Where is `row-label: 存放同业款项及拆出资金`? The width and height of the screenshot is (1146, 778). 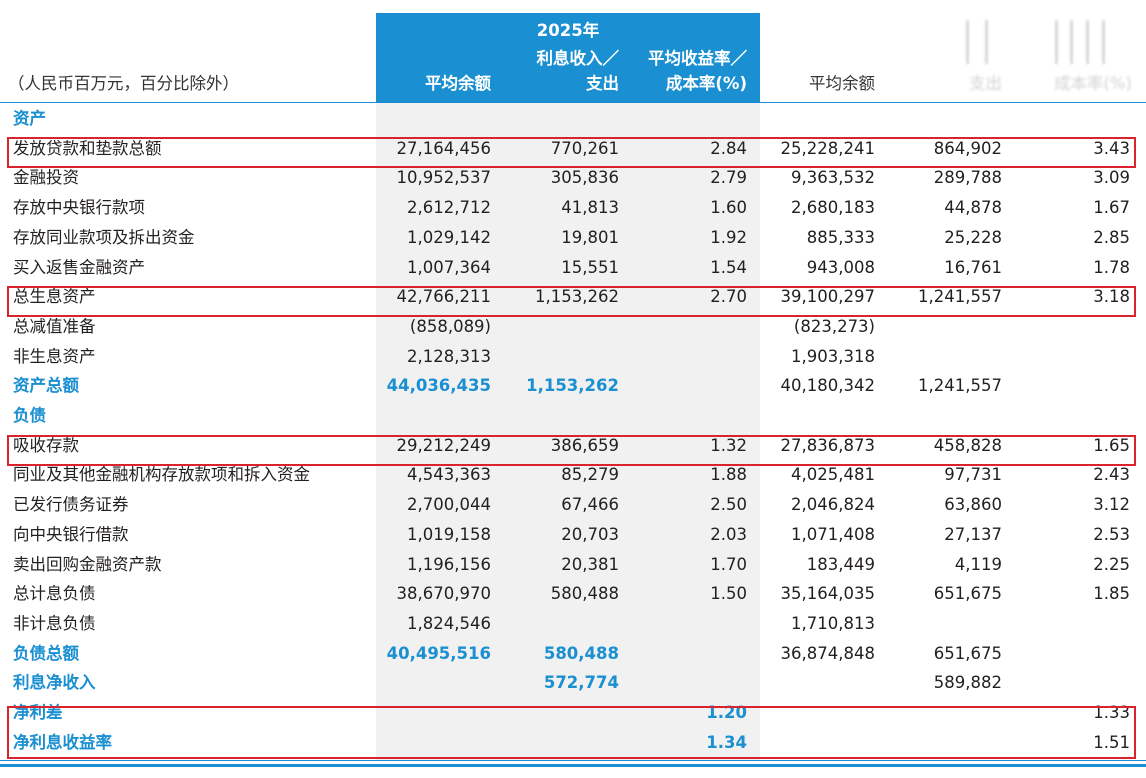 row-label: 存放同业款项及拆出资金 is located at coordinates (104, 237).